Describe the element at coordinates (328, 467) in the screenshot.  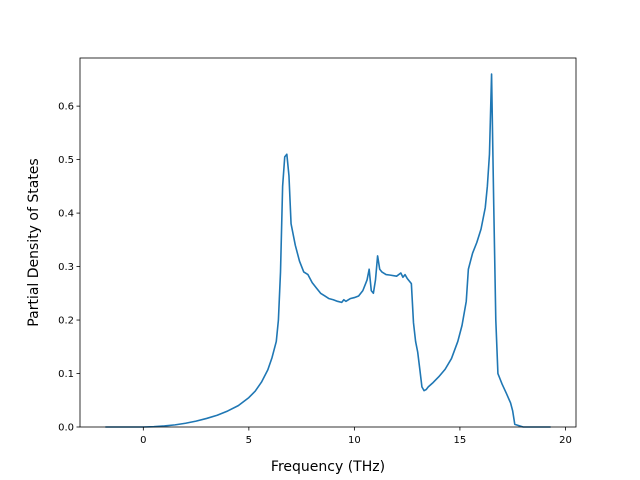
I see `x-axis-label: Frequency (THz)` at that location.